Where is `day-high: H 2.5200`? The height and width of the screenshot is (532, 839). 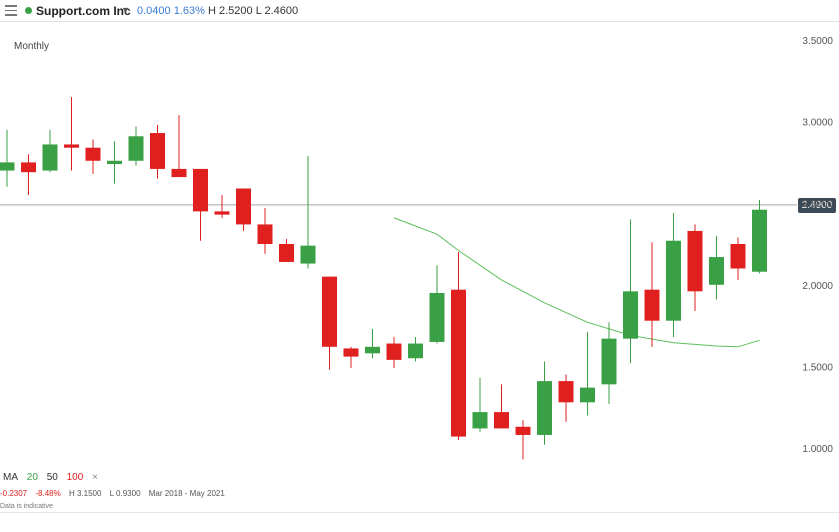
day-high: H 2.5200 is located at coordinates (230, 11).